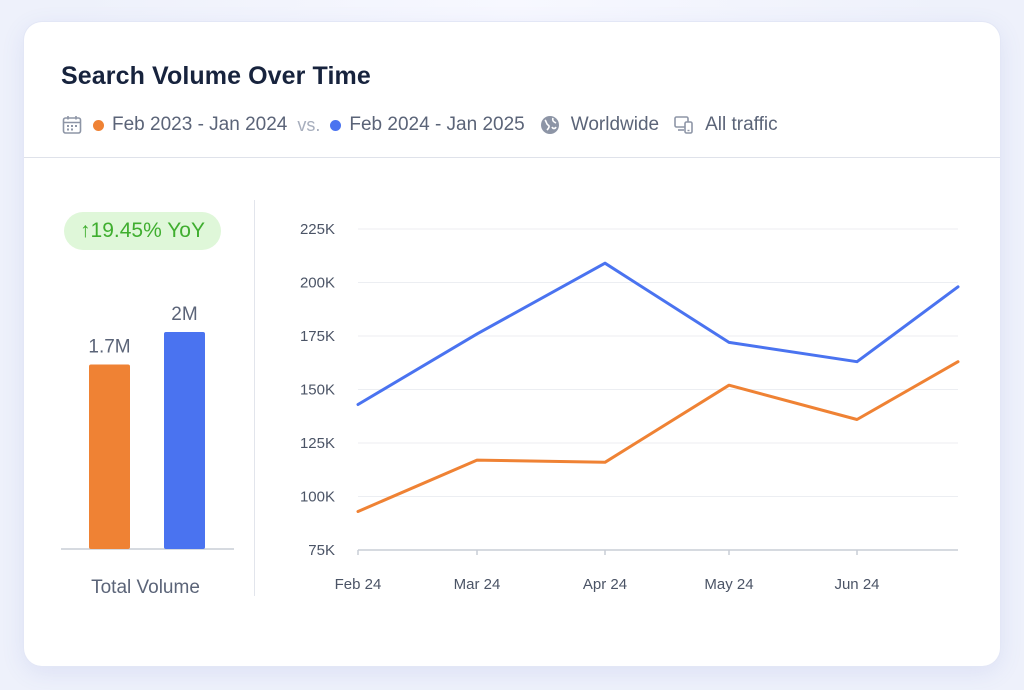  Describe the element at coordinates (358, 584) in the screenshot. I see `x-tick-label: Feb 24` at that location.